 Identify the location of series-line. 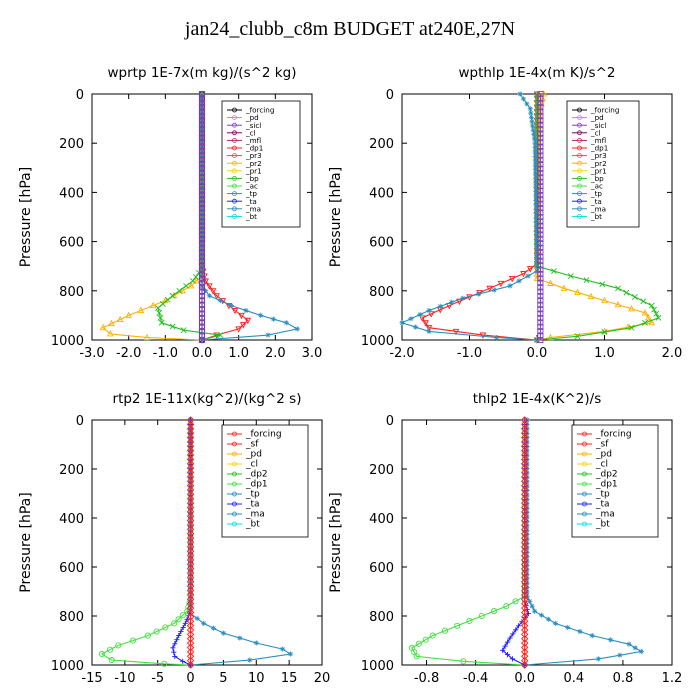
(479, 217).